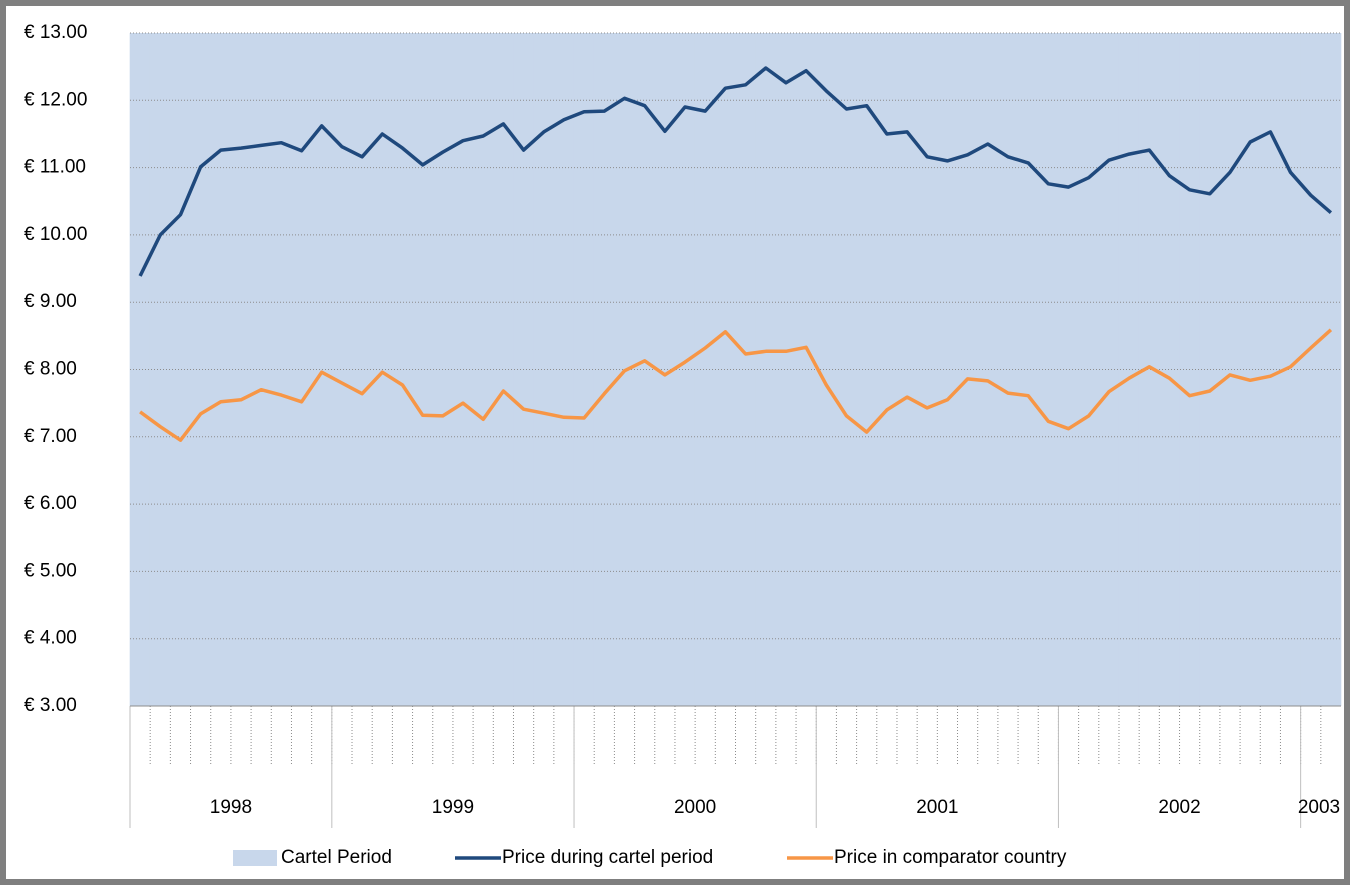  What do you see at coordinates (336, 857) in the screenshot?
I see `legend-label: Cartel Period` at bounding box center [336, 857].